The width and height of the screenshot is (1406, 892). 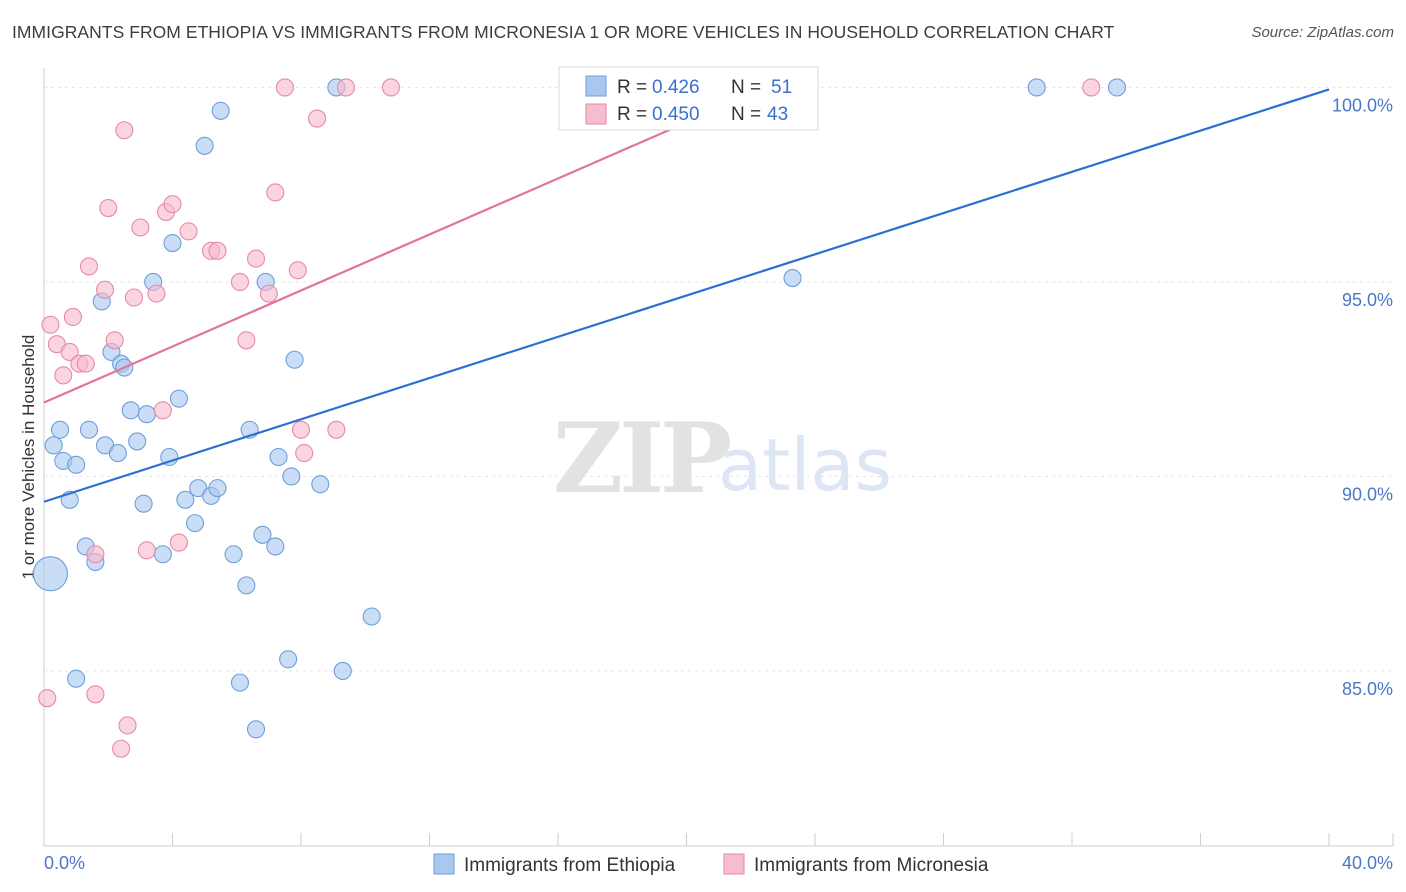 What do you see at coordinates (632, 87) in the screenshot?
I see `legend-r-label-ethiopia: R =` at bounding box center [632, 87].